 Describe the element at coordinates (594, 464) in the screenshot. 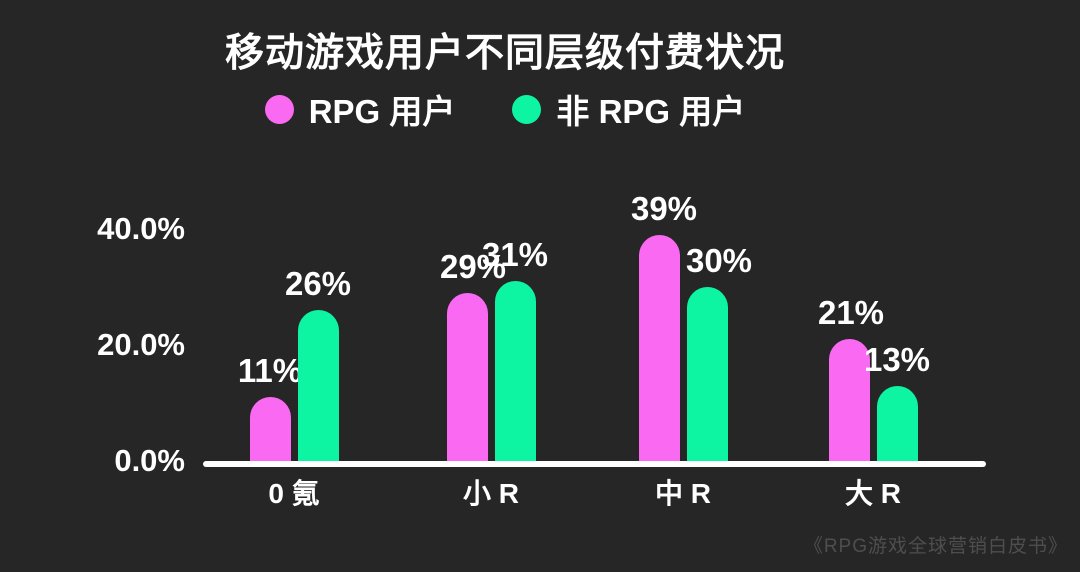

I see `x-axis-line` at that location.